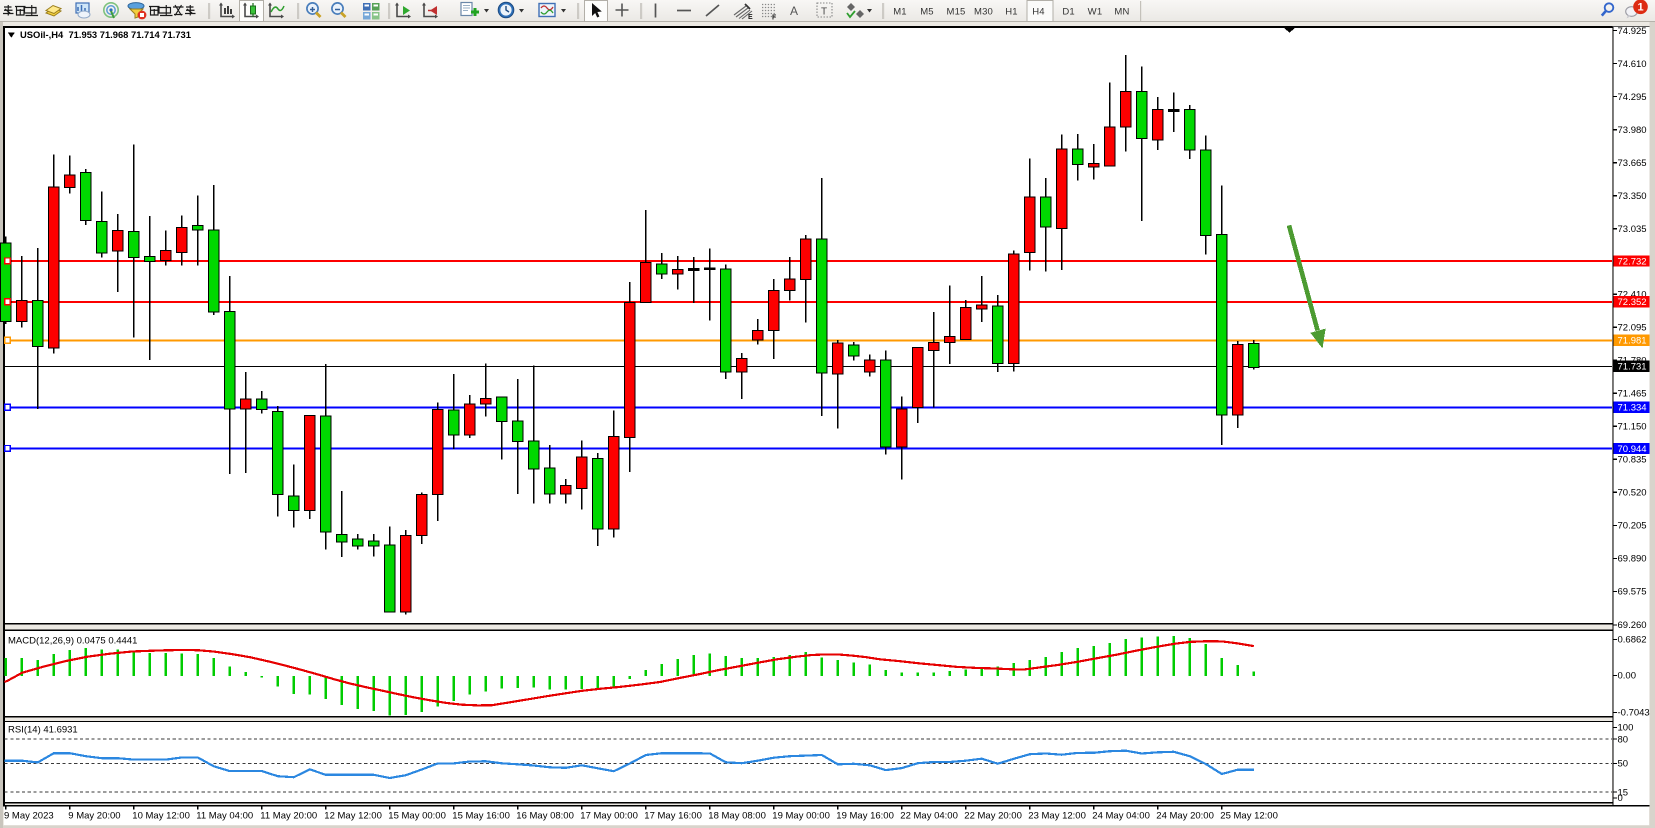  I want to click on svg-text: M1, so click(900, 12).